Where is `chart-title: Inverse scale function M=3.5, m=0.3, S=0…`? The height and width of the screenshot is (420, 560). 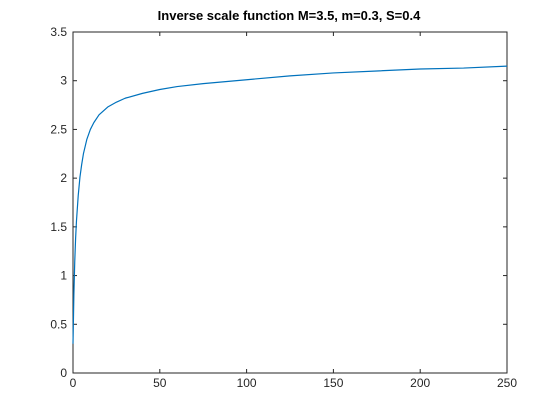 chart-title: Inverse scale function M=3.5, m=0.3, S=0… is located at coordinates (289, 15).